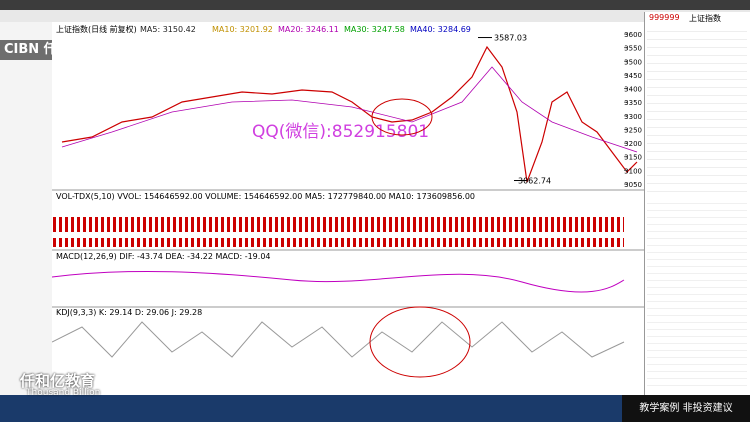  I want to click on ma-label: MA40: 3284.69, so click(440, 29).